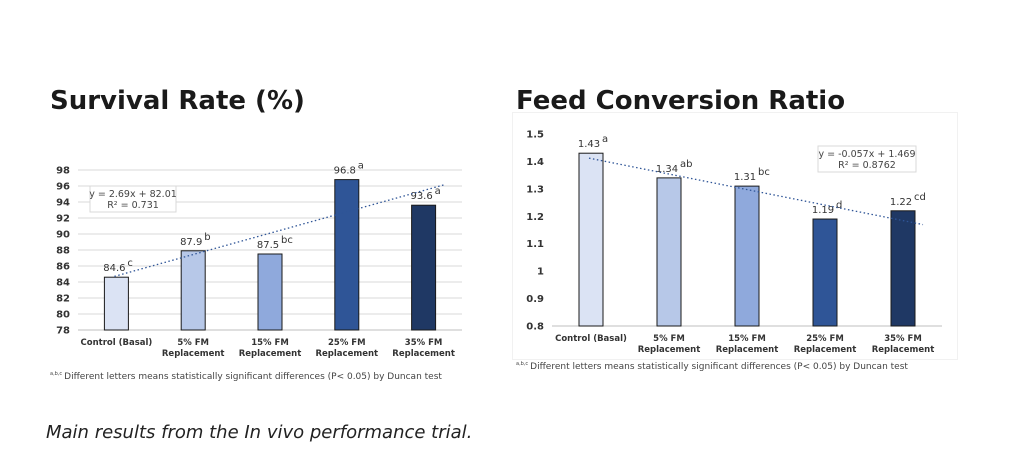  Describe the element at coordinates (867, 165) in the screenshot. I see `fcr-trend-r2: R² = 0.8762` at that location.